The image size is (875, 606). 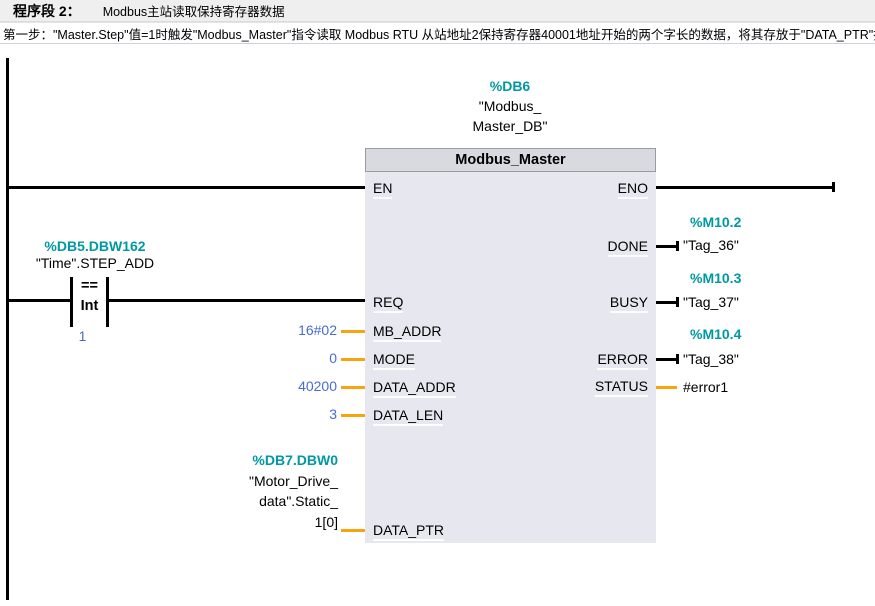 I want to click on stub-data-len, so click(x=353, y=415).